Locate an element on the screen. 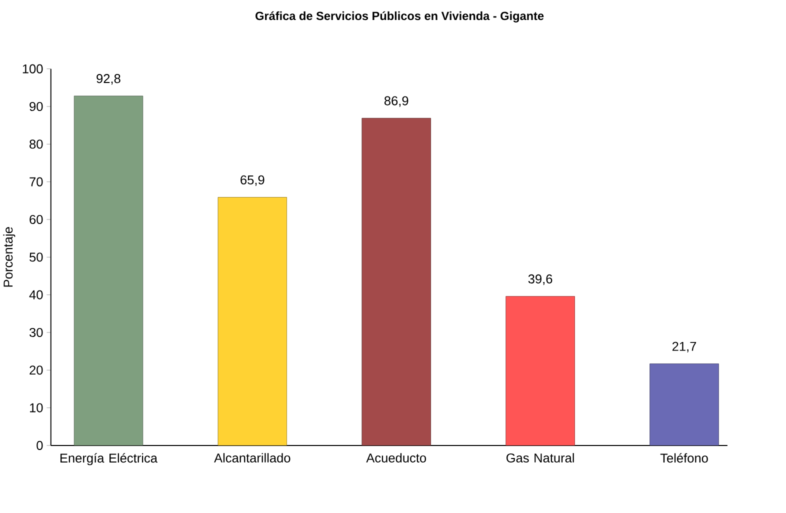  y-axis-title: Porcentaje is located at coordinates (9, 256).